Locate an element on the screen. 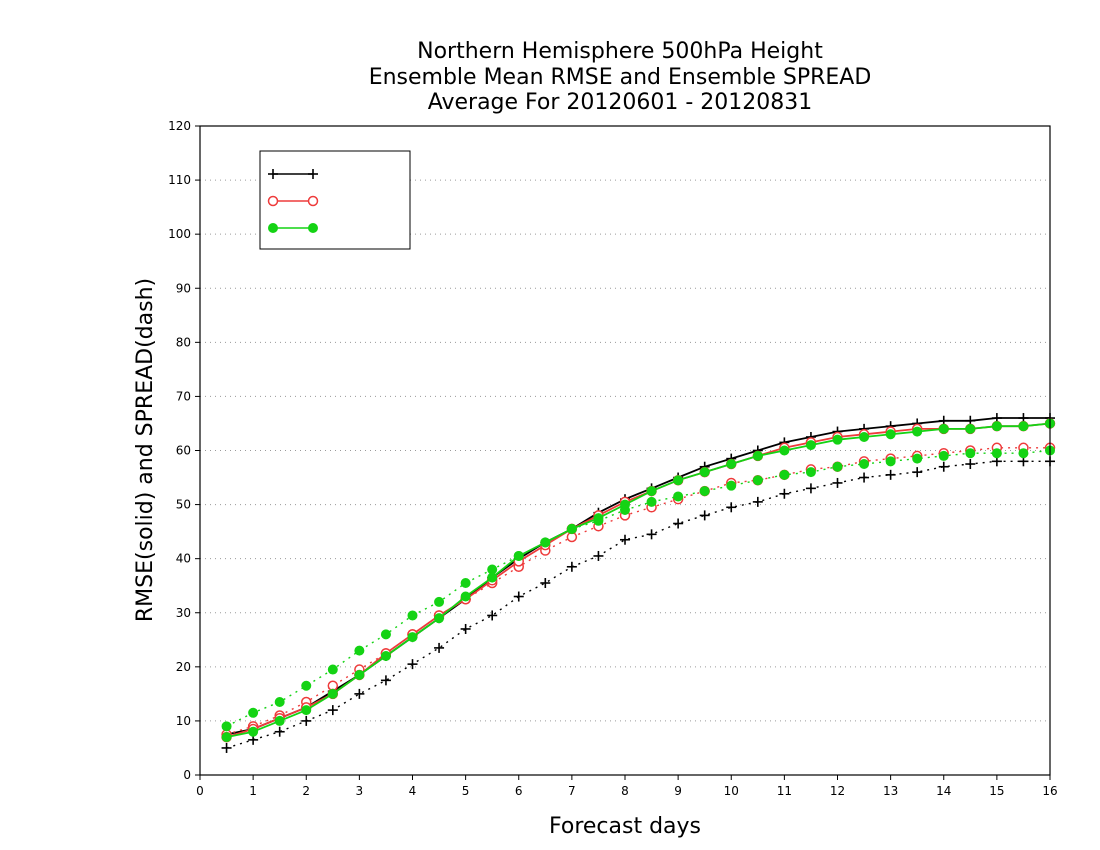 Image resolution: width=1100 pixels, height=850 pixels. x-axis-label: Forecast days is located at coordinates (625, 826).